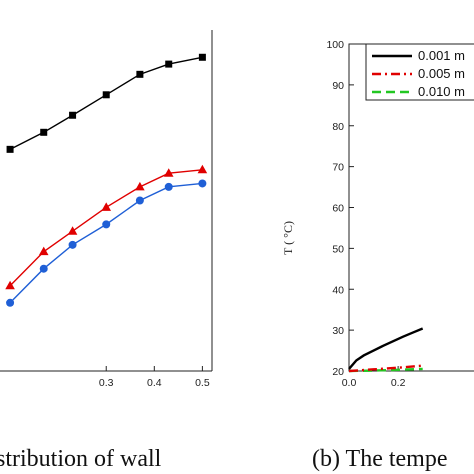 The width and height of the screenshot is (474, 474). What do you see at coordinates (106, 103) in the screenshot?
I see `panel-a-series-0-line` at bounding box center [106, 103].